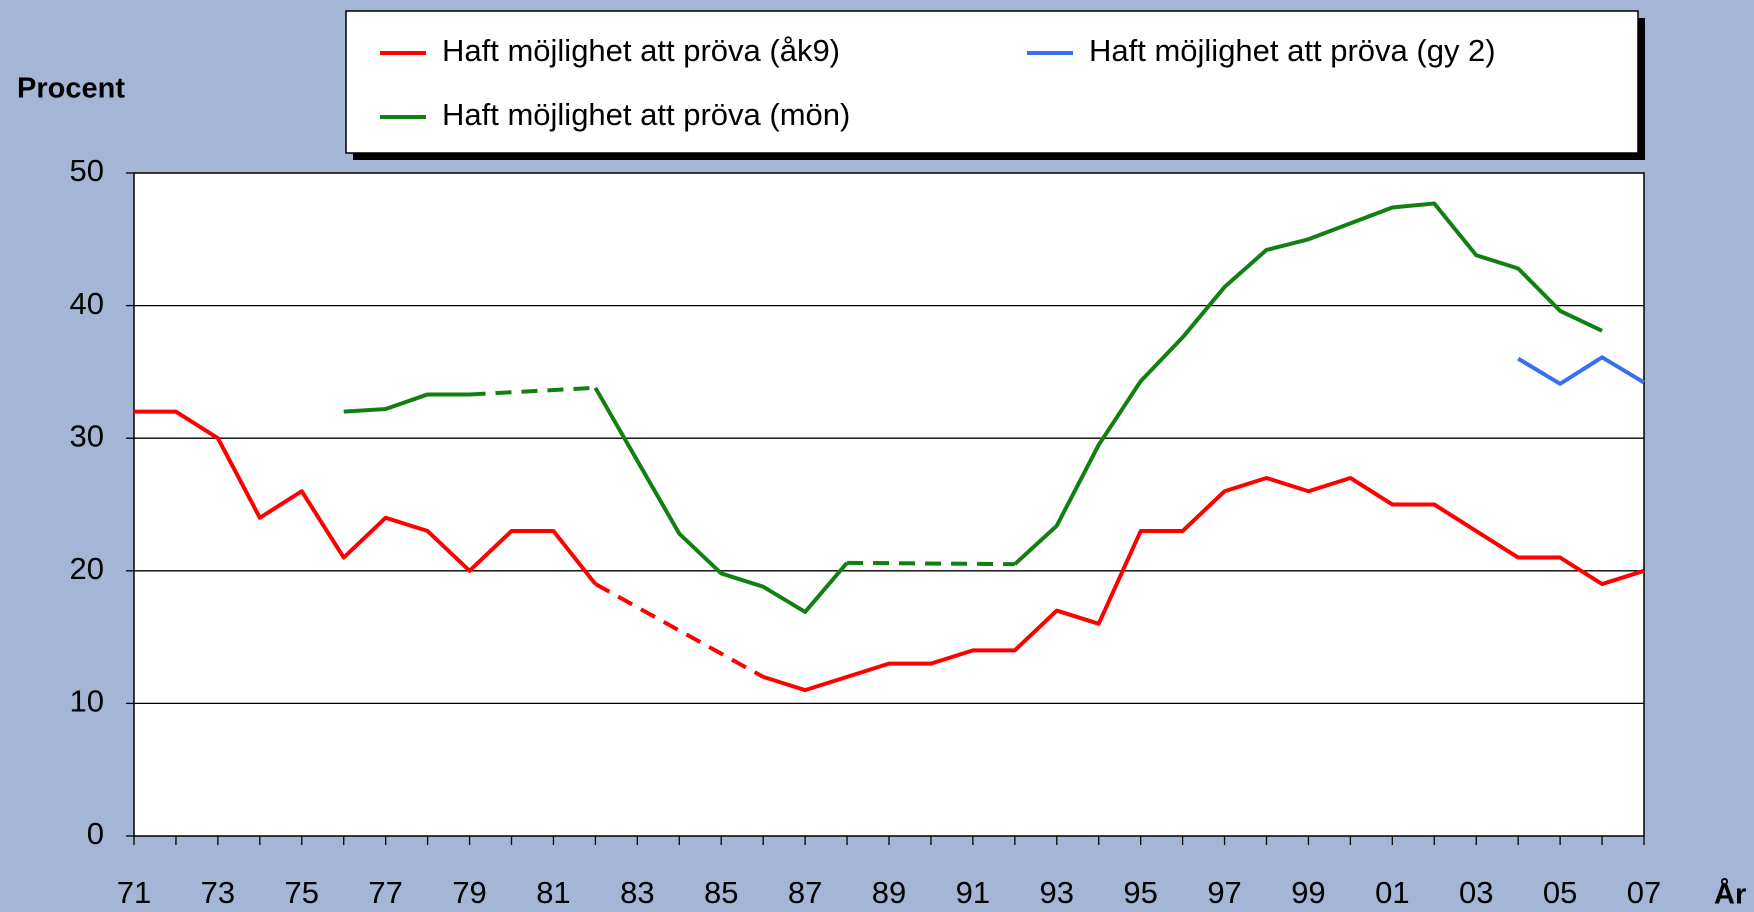  Describe the element at coordinates (87, 701) in the screenshot. I see `y-tick-label: 10` at that location.